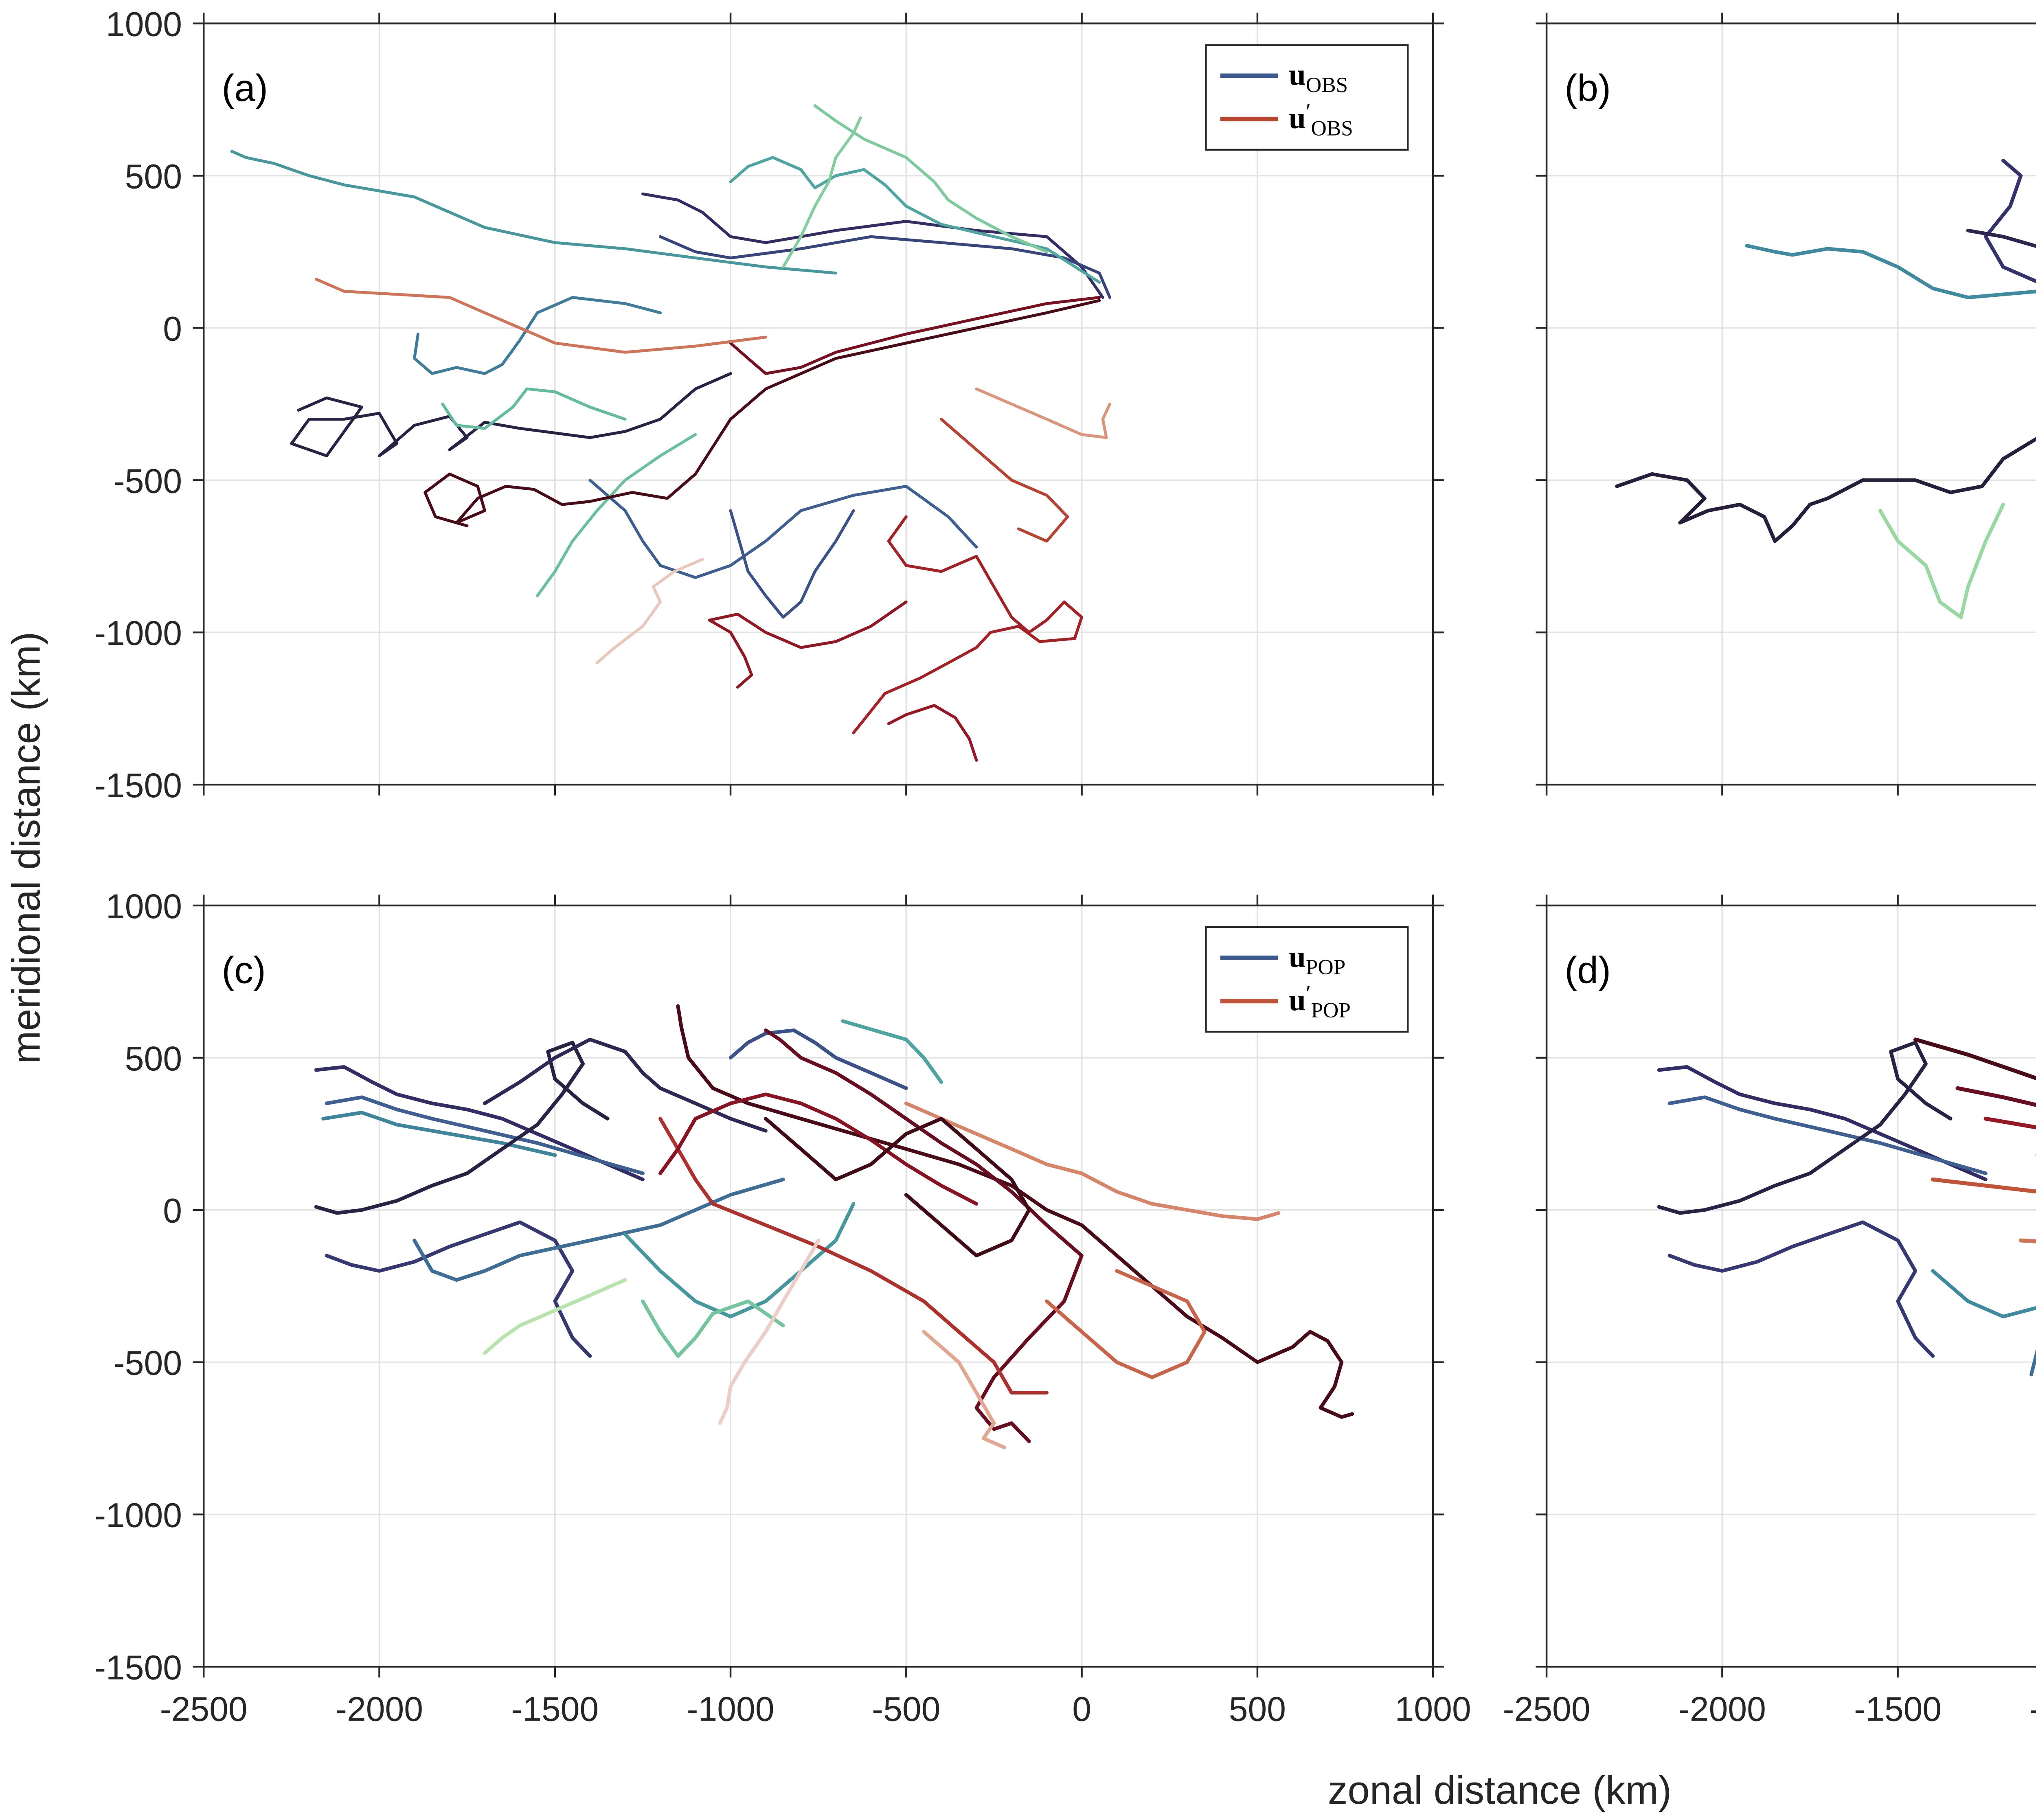 The height and width of the screenshot is (1820, 2036). Describe the element at coordinates (148, 1363) in the screenshot. I see `y-tick-label: -500` at that location.